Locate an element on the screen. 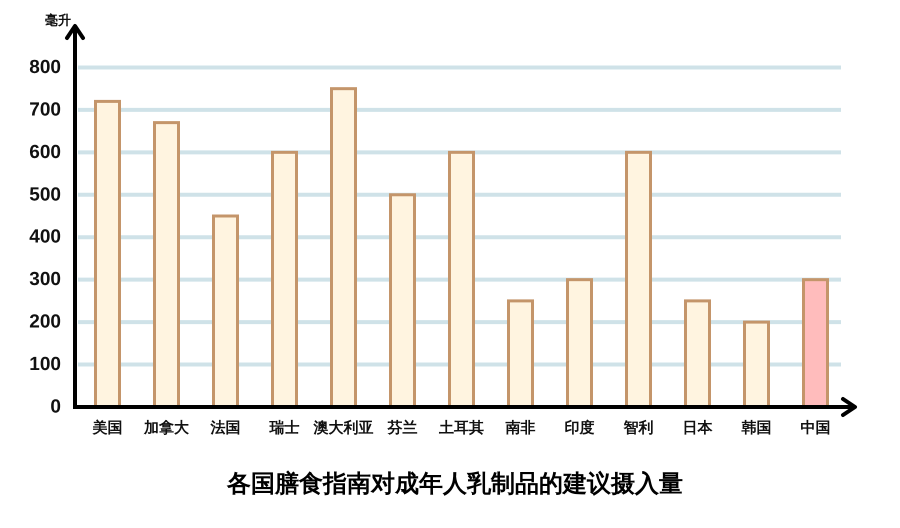 The image size is (900, 528). x-tick-label: 智利 is located at coordinates (638, 428).